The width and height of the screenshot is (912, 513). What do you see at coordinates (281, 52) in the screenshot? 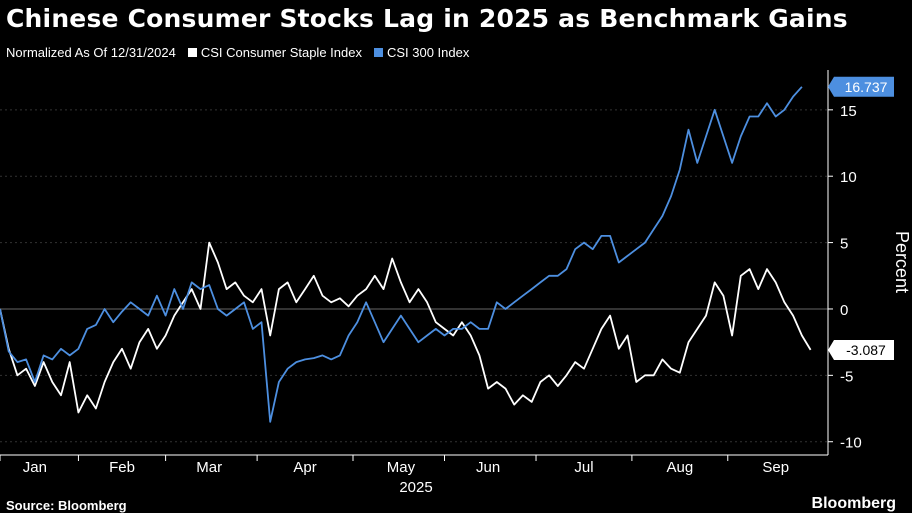
I see `legend-label-consumer: CSI Consumer Staple Index` at bounding box center [281, 52].